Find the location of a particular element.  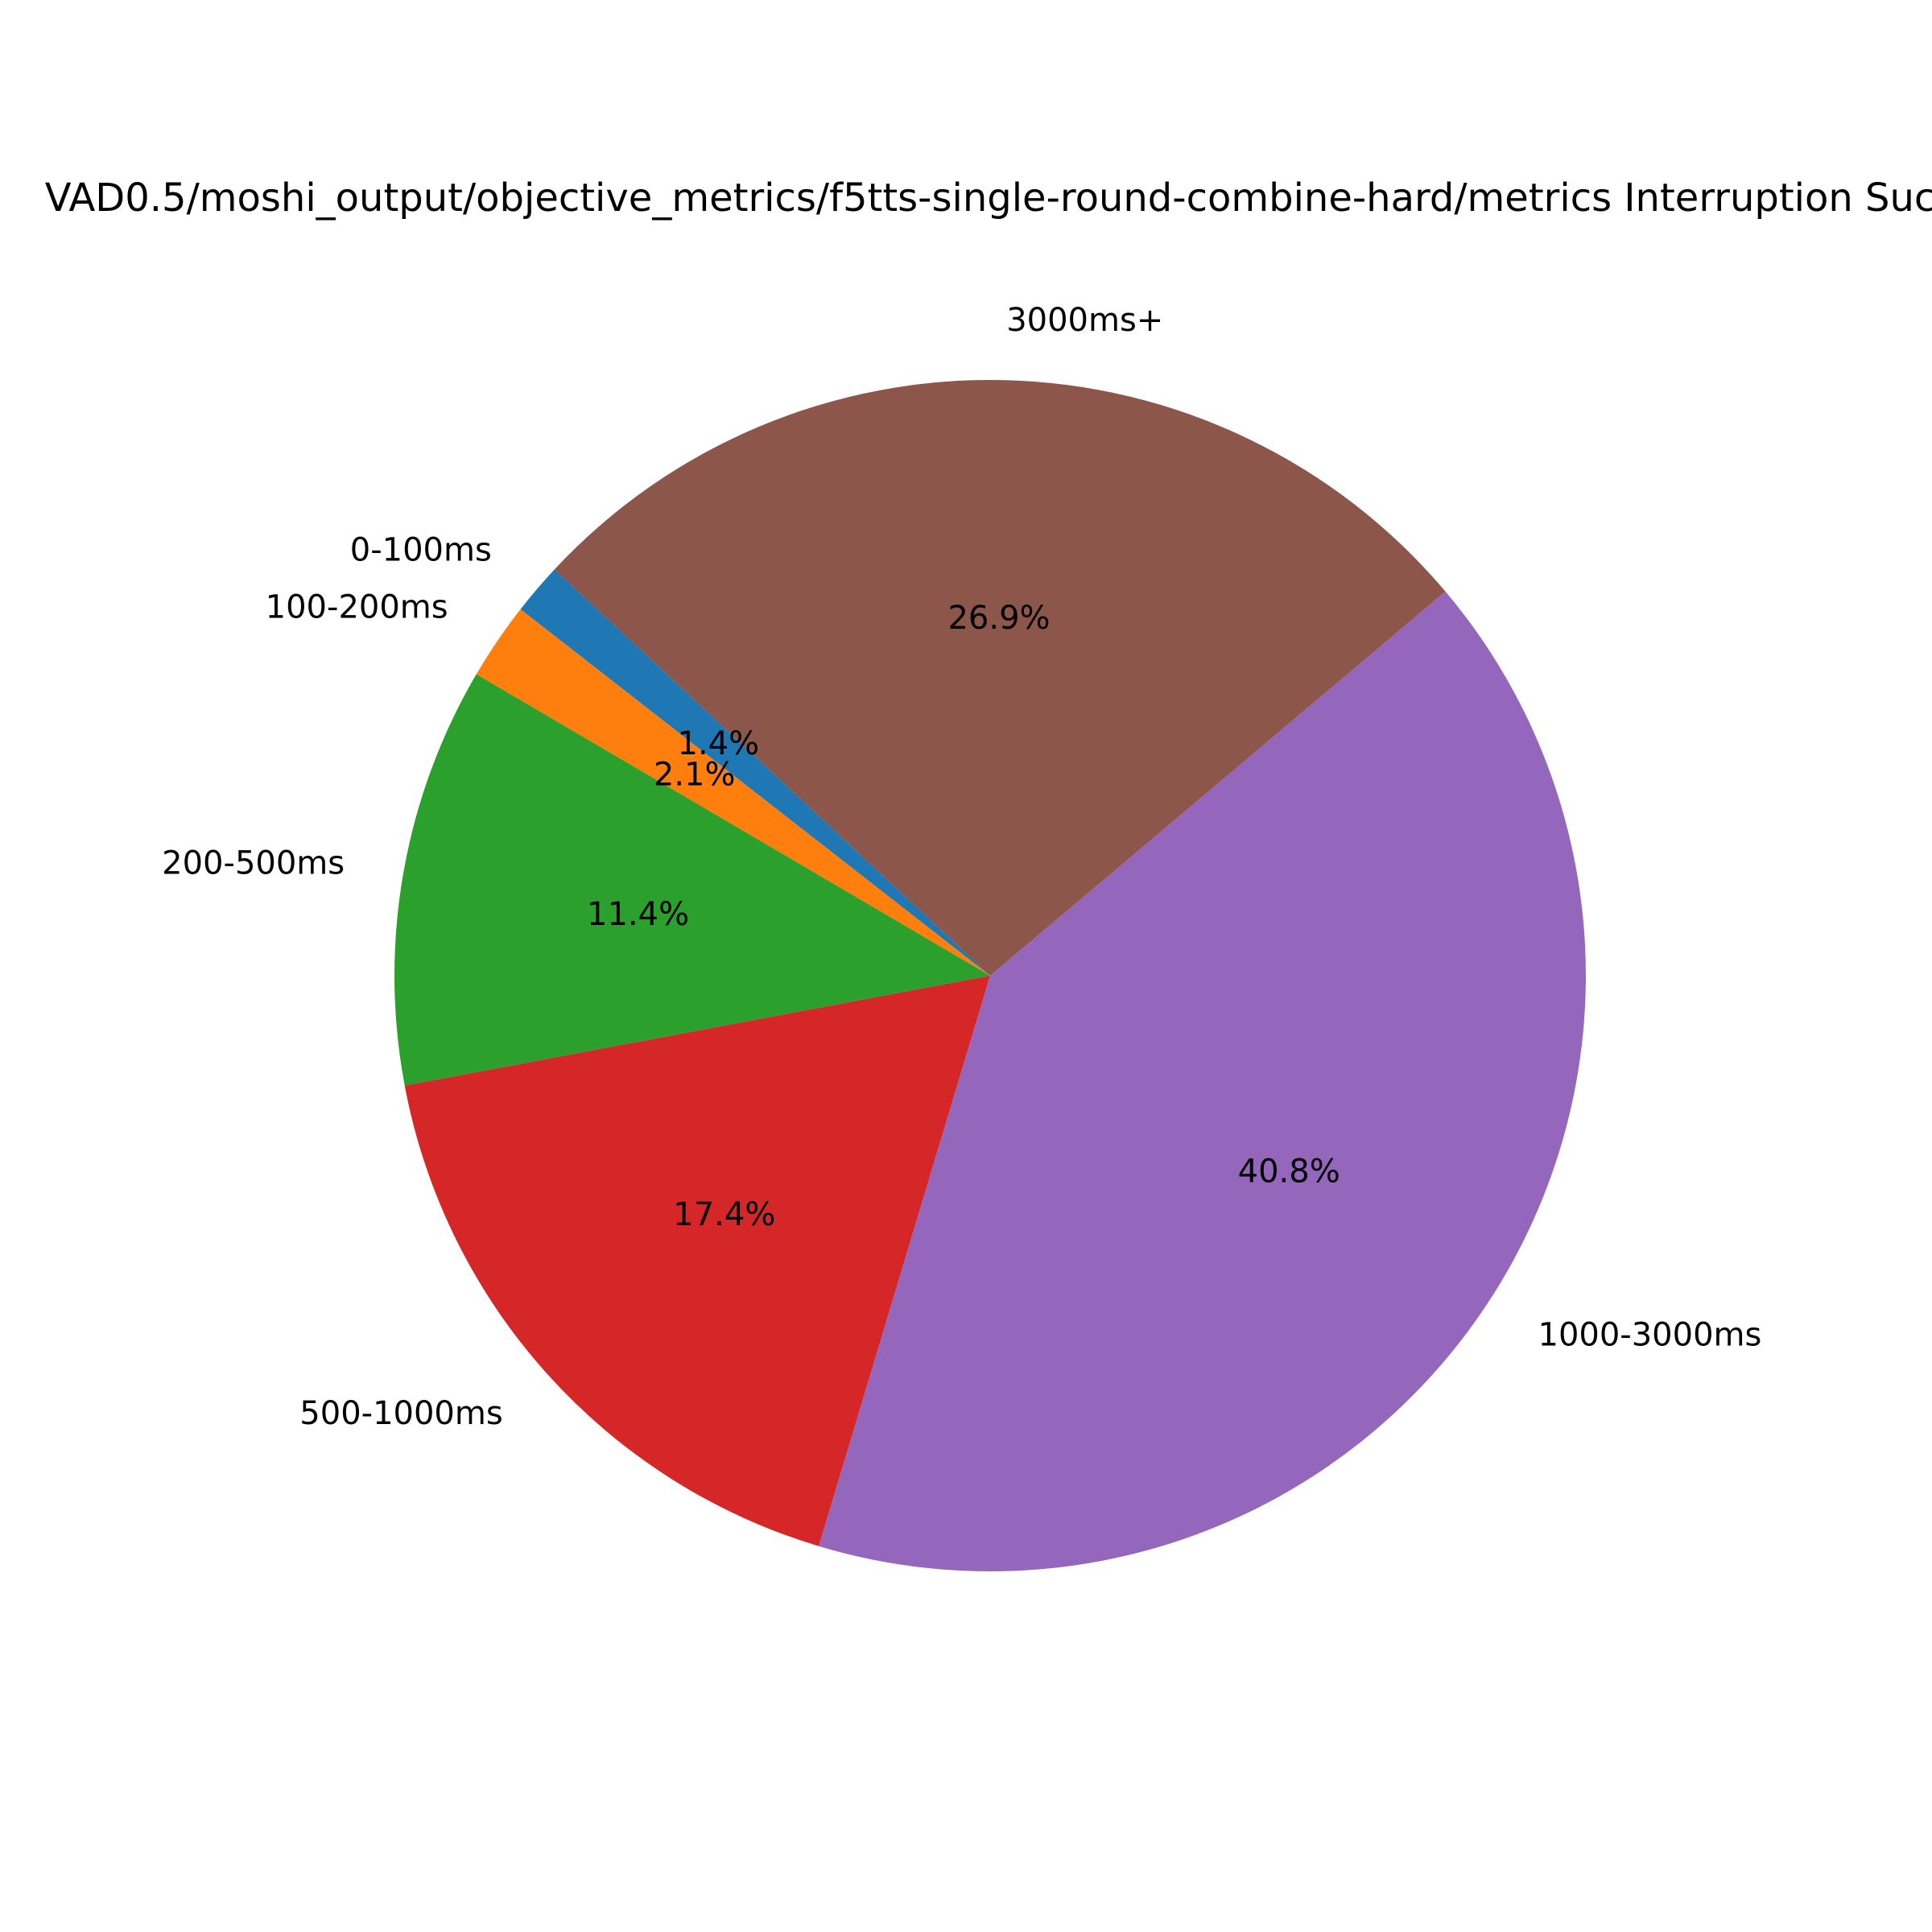

slice-percent-4: 40.8% is located at coordinates (1289, 1172).